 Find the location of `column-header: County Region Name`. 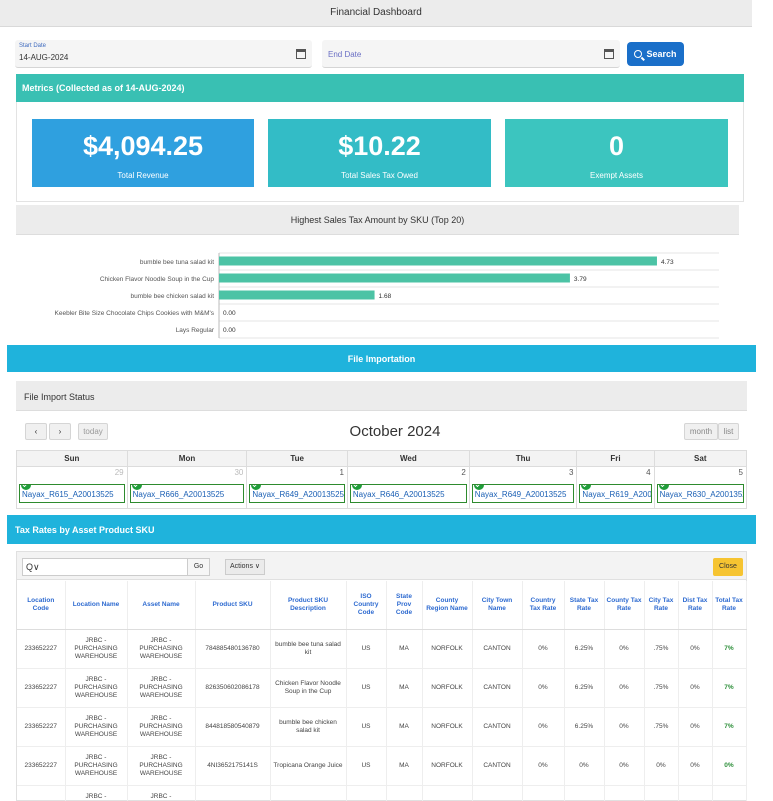

column-header: County Region Name is located at coordinates (447, 605).